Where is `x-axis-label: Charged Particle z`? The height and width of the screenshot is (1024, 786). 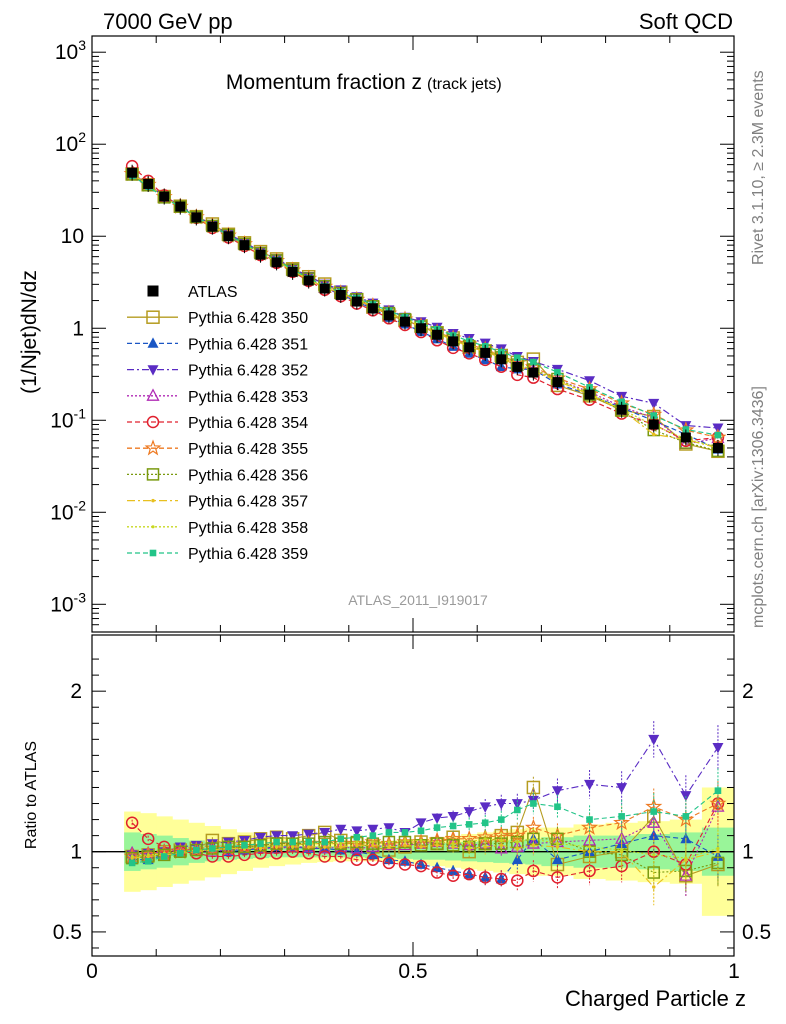
x-axis-label: Charged Particle z is located at coordinates (655, 998).